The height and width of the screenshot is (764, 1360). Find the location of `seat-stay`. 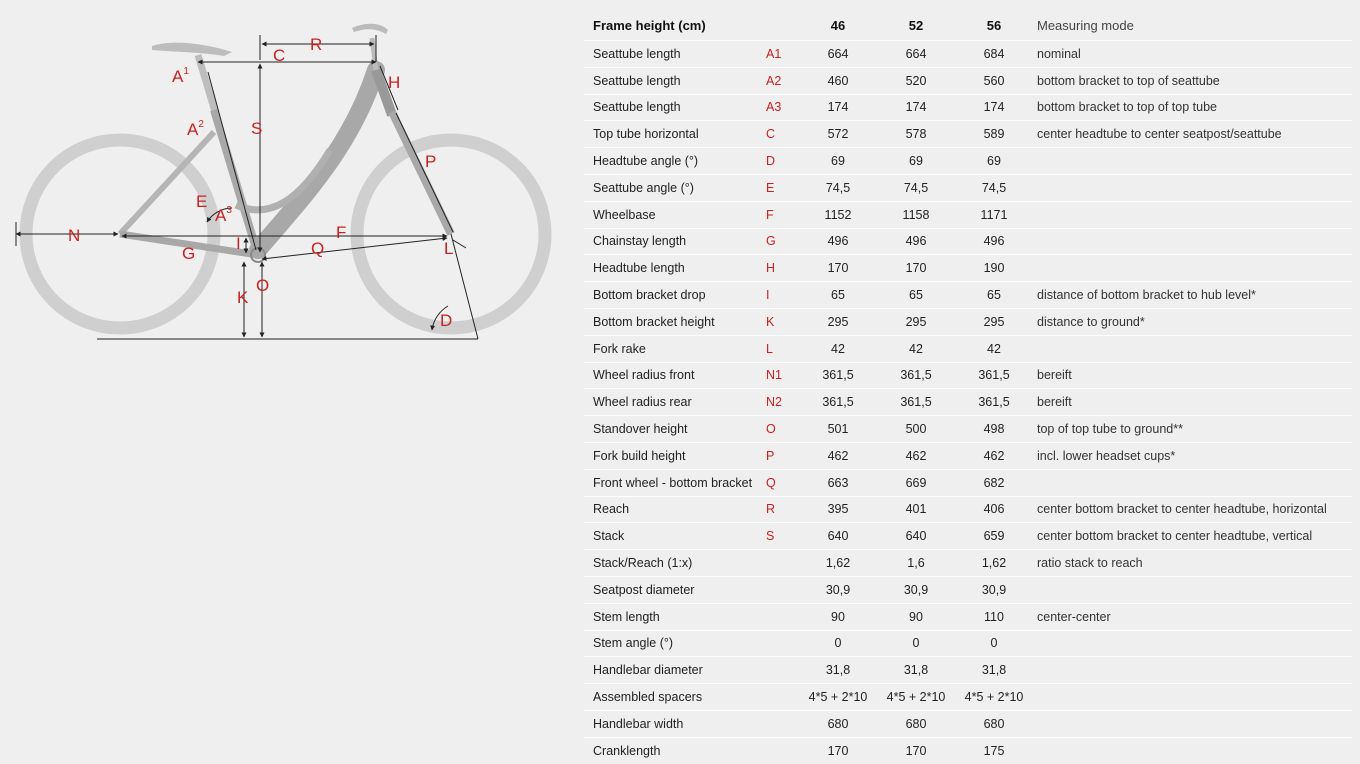

seat-stay is located at coordinates (167, 183).